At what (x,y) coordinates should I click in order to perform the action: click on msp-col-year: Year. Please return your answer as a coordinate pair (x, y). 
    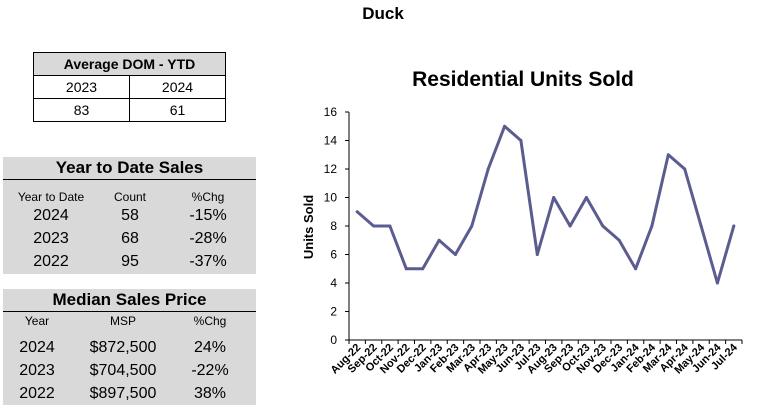
    Looking at the image, I should click on (37, 321).